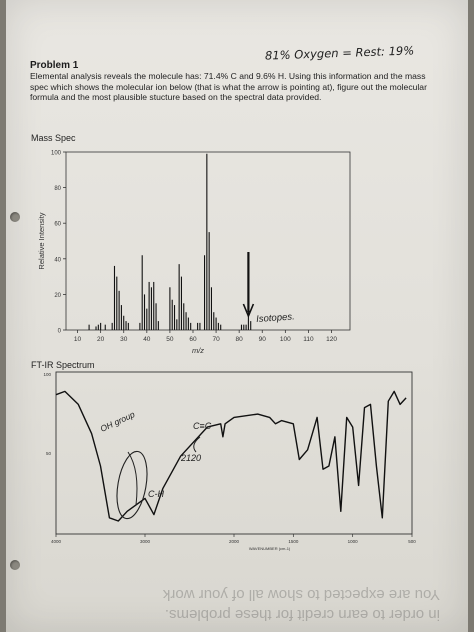 The image size is (474, 632). I want to click on mass-spec-y-axis-label: Relative Intensity, so click(41, 240).